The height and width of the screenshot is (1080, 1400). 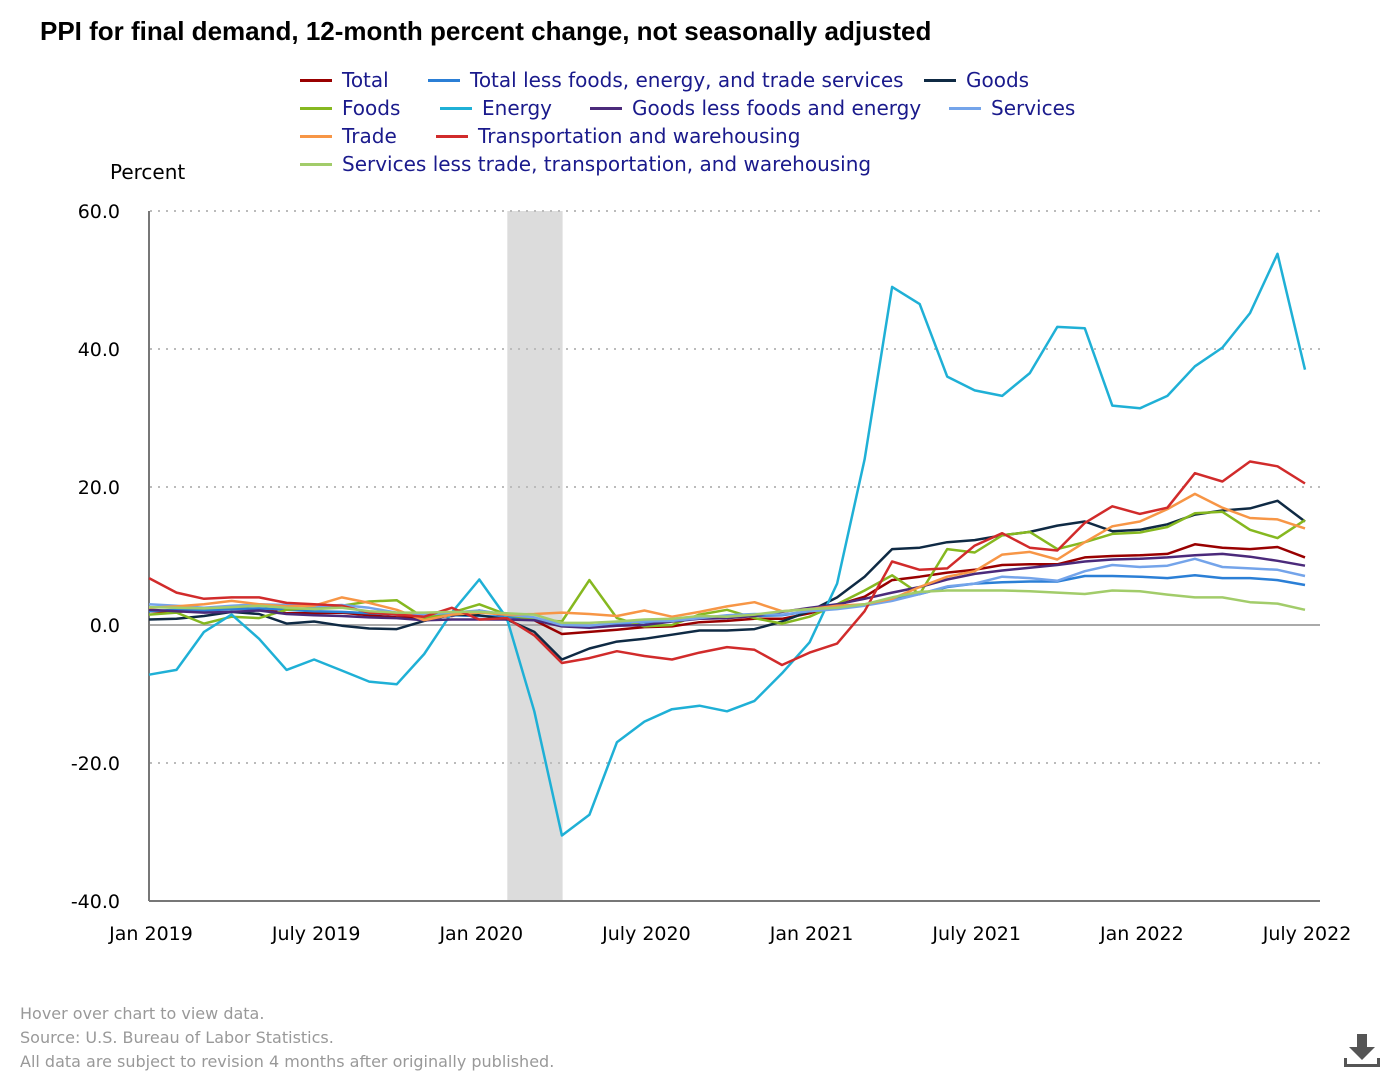 I want to click on legend-item: Energy, so click(x=496, y=108).